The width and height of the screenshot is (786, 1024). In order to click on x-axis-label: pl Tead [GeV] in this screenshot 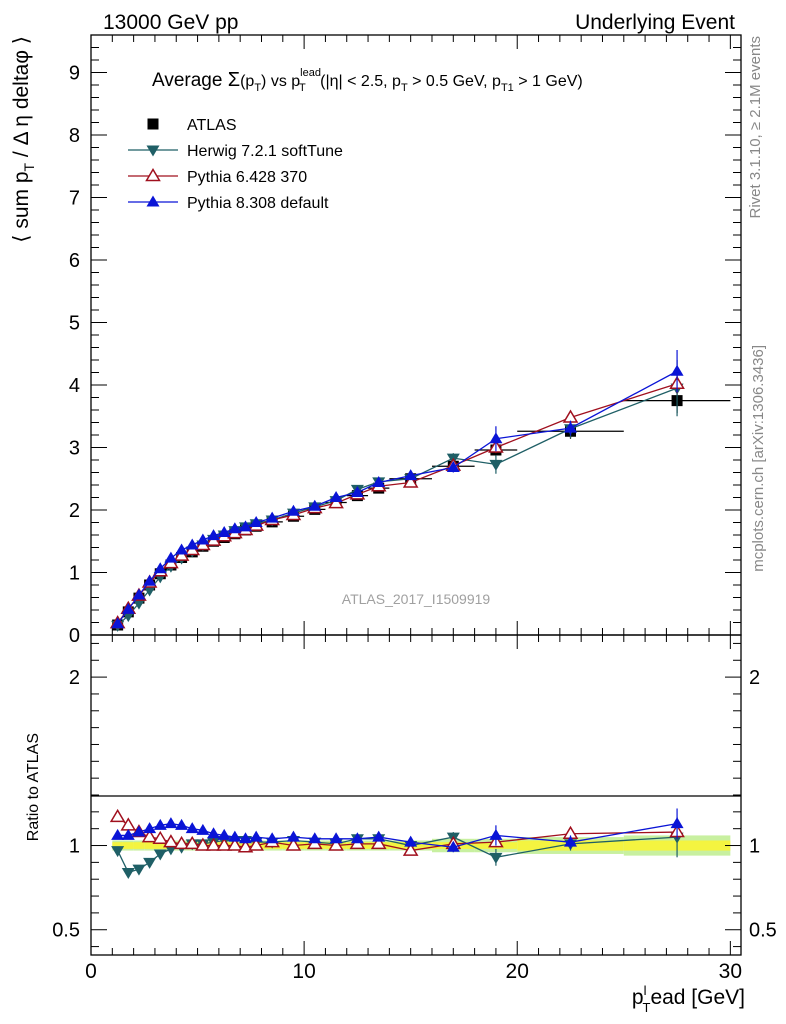, I will do `click(688, 999)`.